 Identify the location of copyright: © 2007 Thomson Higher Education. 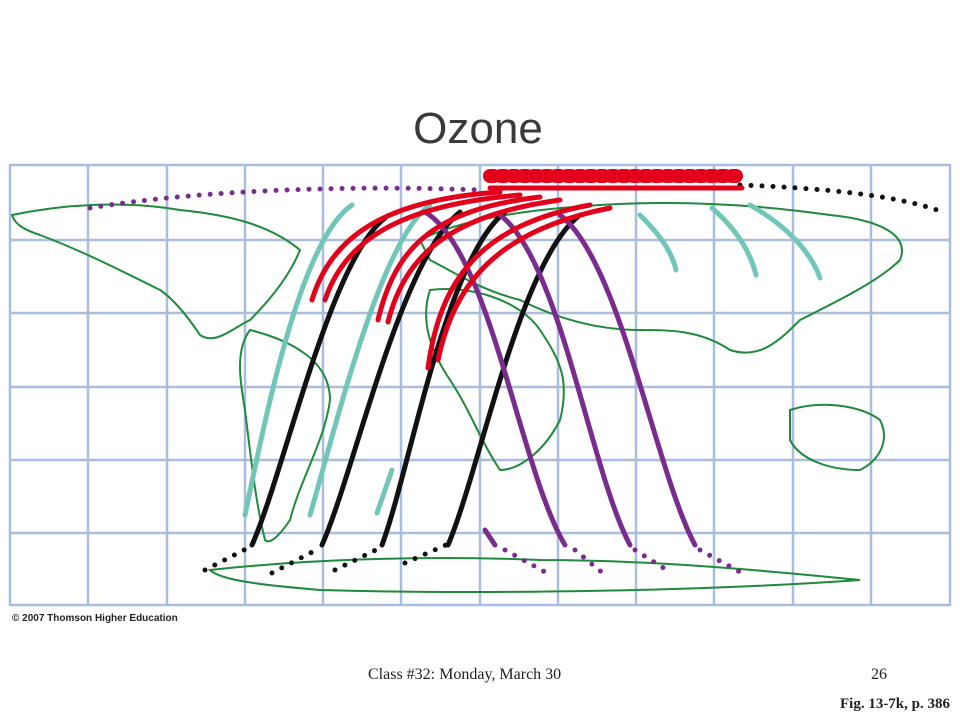
(95, 618).